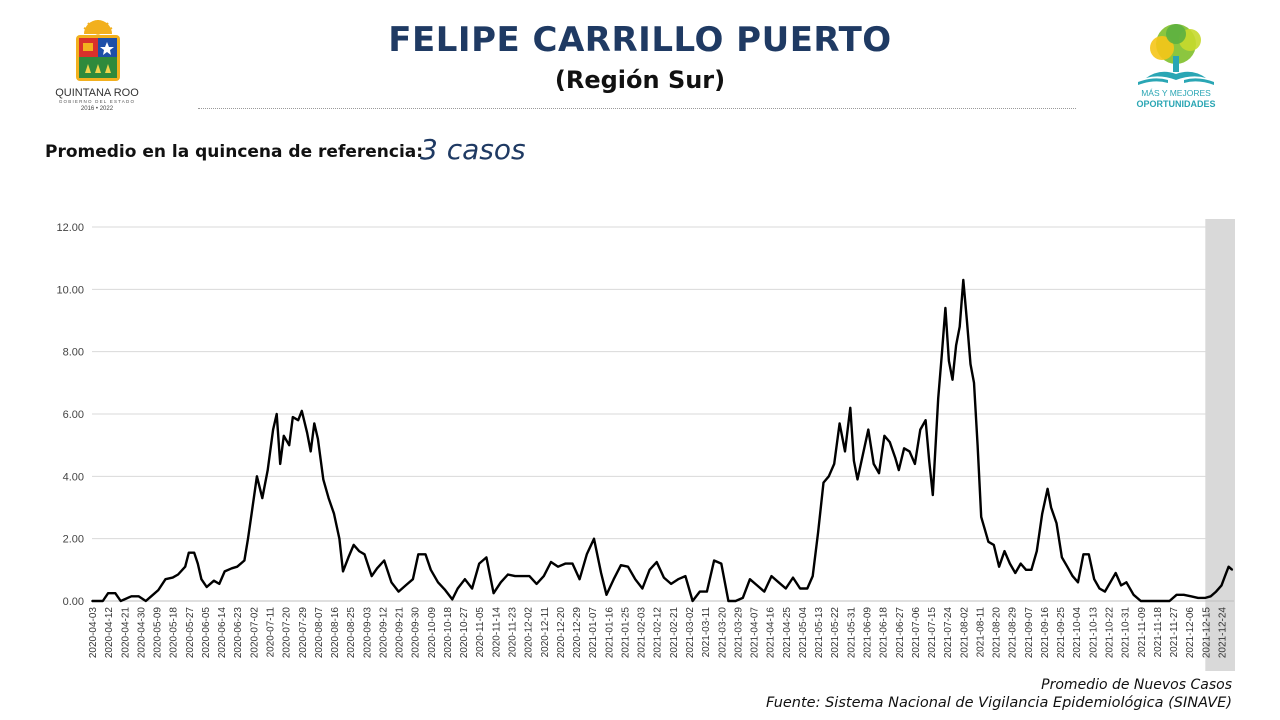 The image size is (1280, 720). Describe the element at coordinates (997, 633) in the screenshot. I see `x-tick-label: 2021-08-20` at that location.